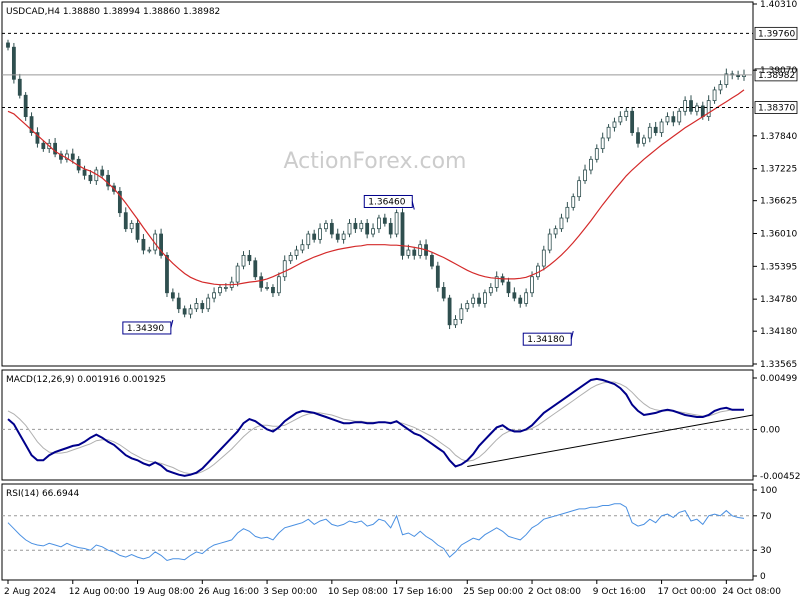 This screenshot has width=800, height=600. I want to click on price-level-tag-label: 1.38370, so click(776, 109).